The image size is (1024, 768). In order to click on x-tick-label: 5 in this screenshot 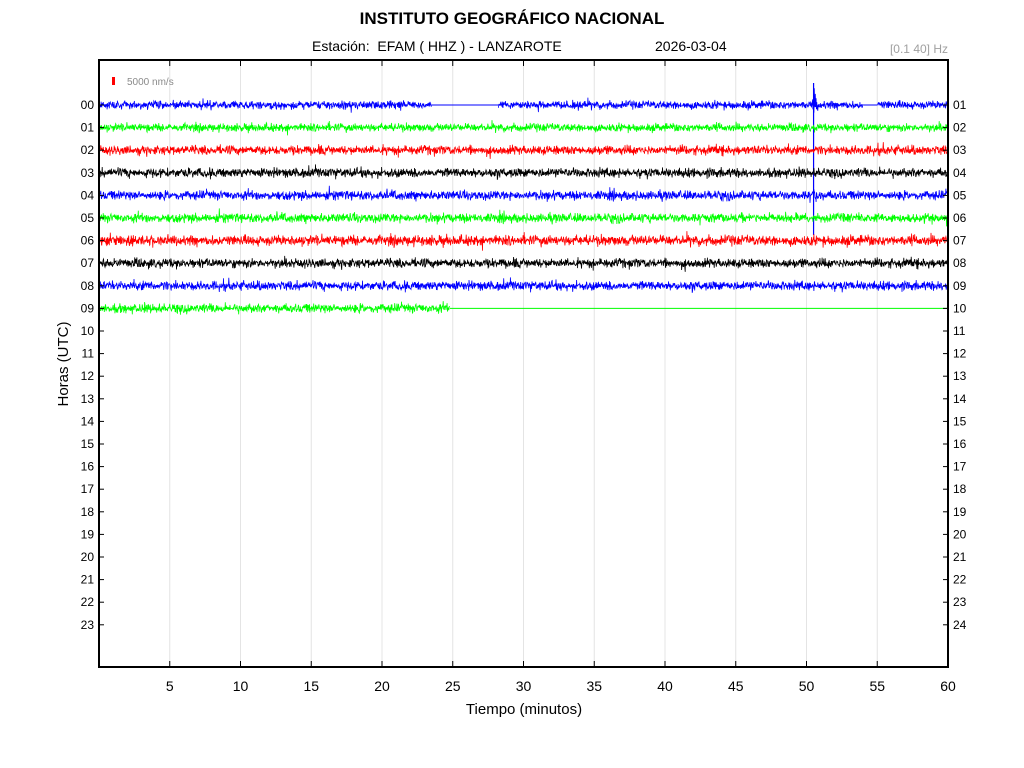, I will do `click(170, 686)`.